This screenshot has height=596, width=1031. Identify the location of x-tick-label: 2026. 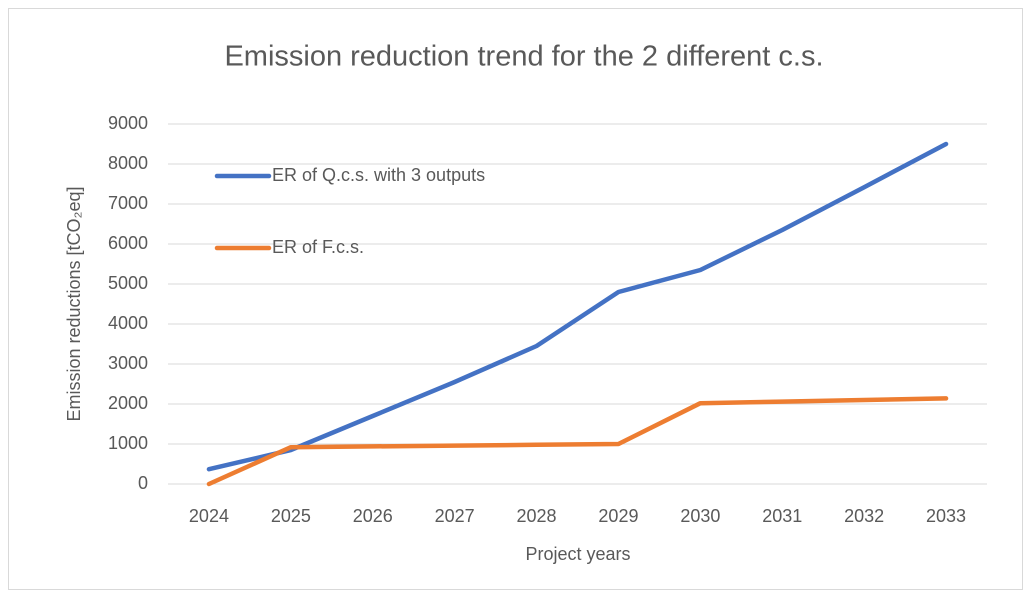
(373, 516).